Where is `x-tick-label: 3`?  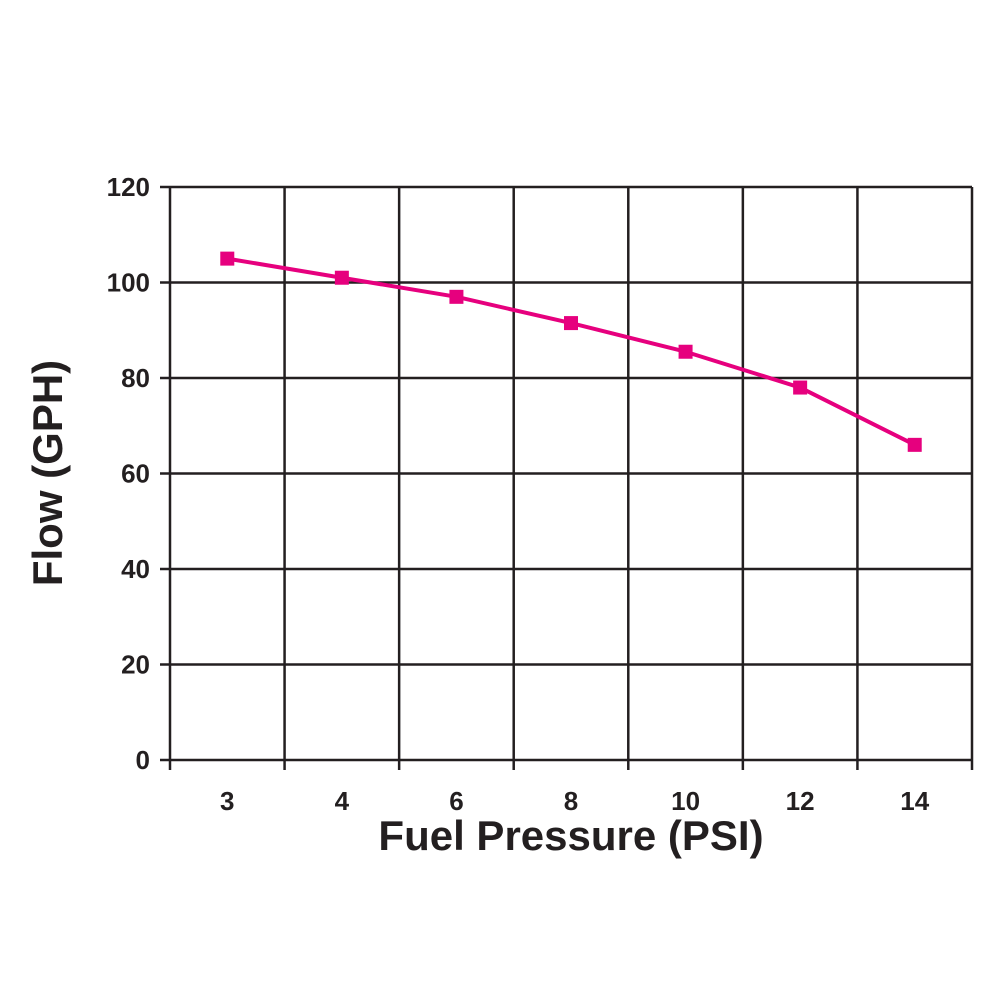
x-tick-label: 3 is located at coordinates (227, 801).